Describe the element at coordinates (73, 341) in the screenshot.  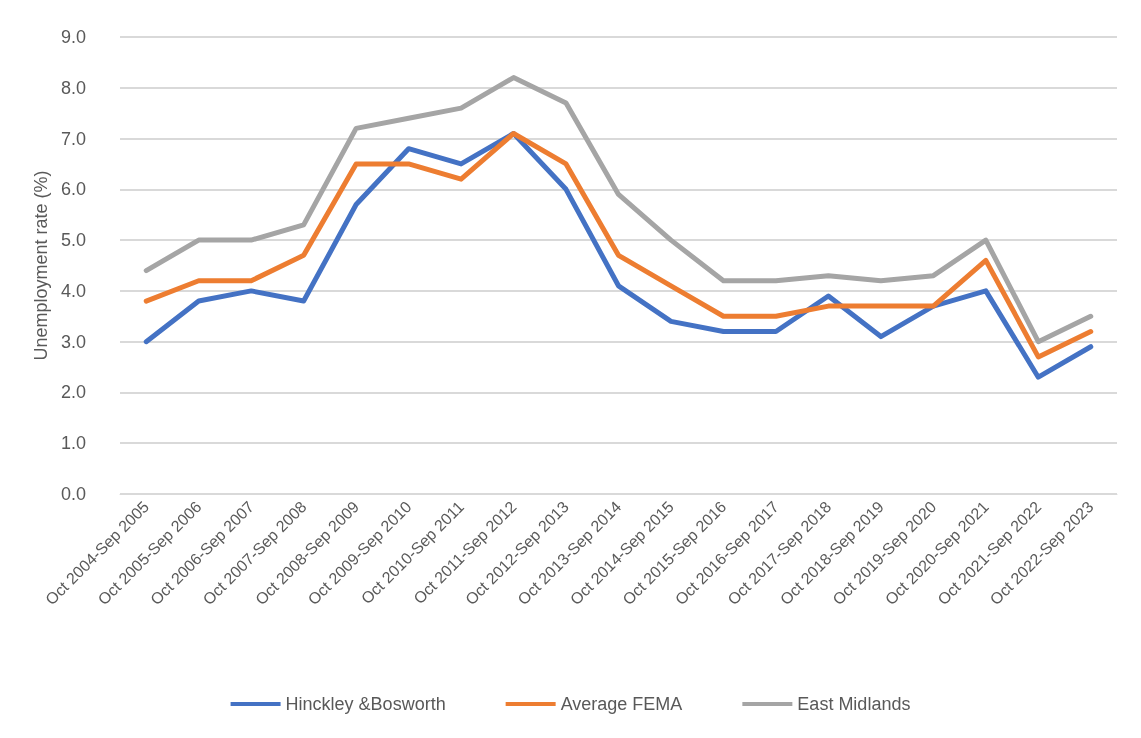
I see `y-tick-label: 3.0` at that location.